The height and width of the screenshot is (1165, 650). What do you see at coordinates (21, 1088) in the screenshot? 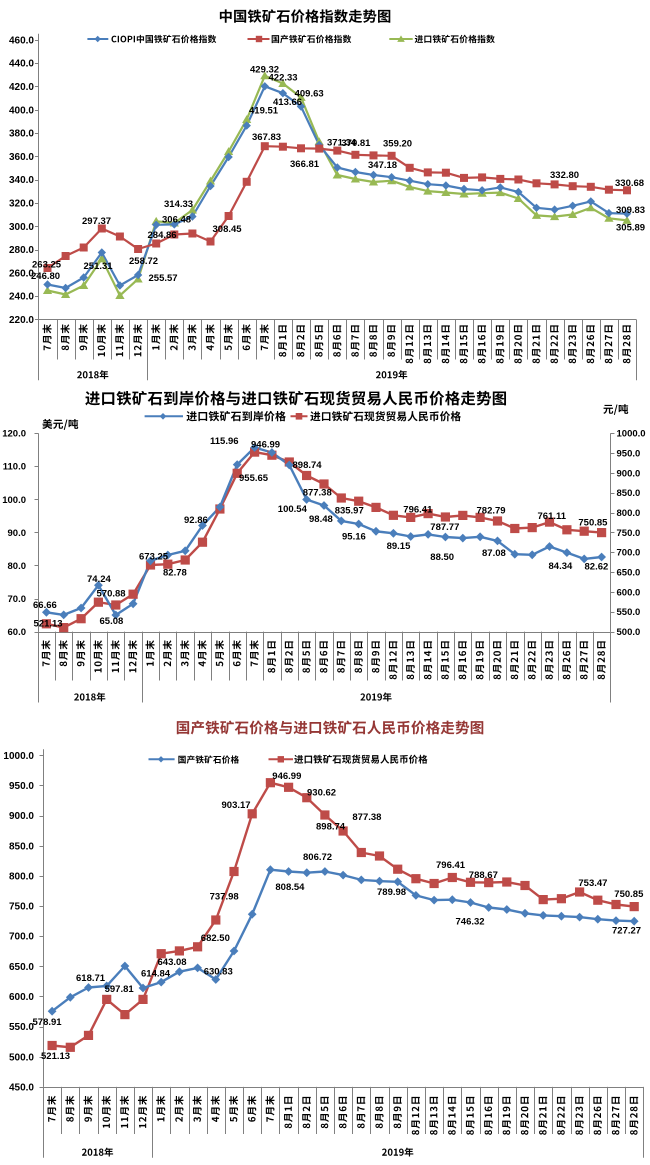
I see `svg-text: 450.0` at bounding box center [21, 1088].